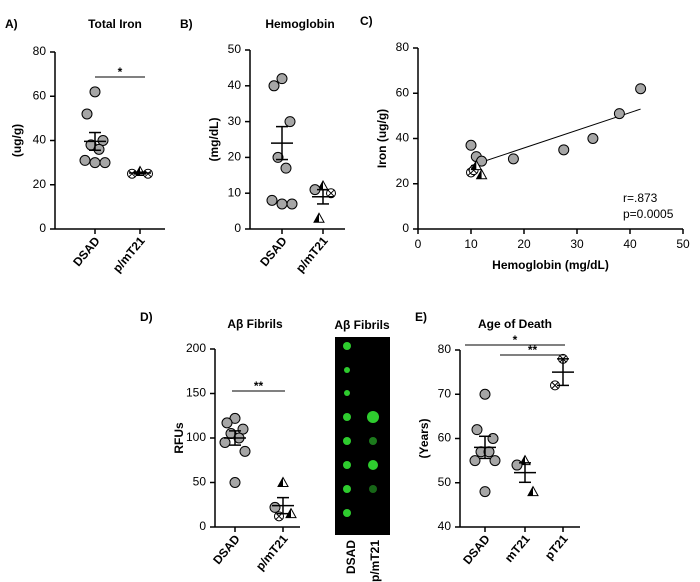 The image size is (700, 582). What do you see at coordinates (214, 140) in the screenshot?
I see `y-axis-label: (mg/dL)` at bounding box center [214, 140].